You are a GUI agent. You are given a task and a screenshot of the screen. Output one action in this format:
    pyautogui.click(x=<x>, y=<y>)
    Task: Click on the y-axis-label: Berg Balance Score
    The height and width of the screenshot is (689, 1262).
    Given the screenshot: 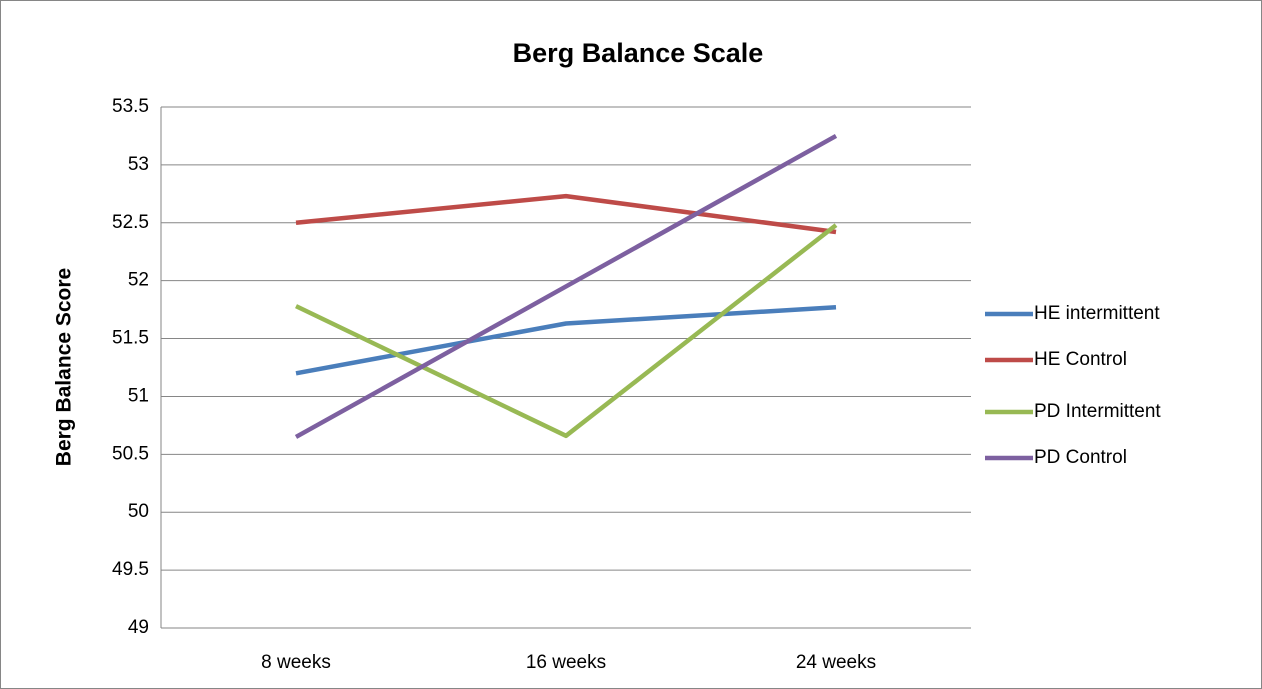 What is the action you would take?
    pyautogui.click(x=64, y=367)
    